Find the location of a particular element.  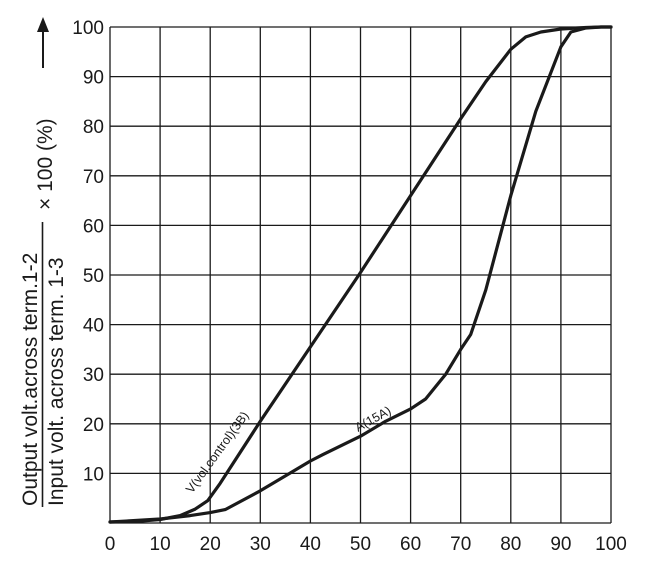

y-tick-label: 60 is located at coordinates (93, 226).